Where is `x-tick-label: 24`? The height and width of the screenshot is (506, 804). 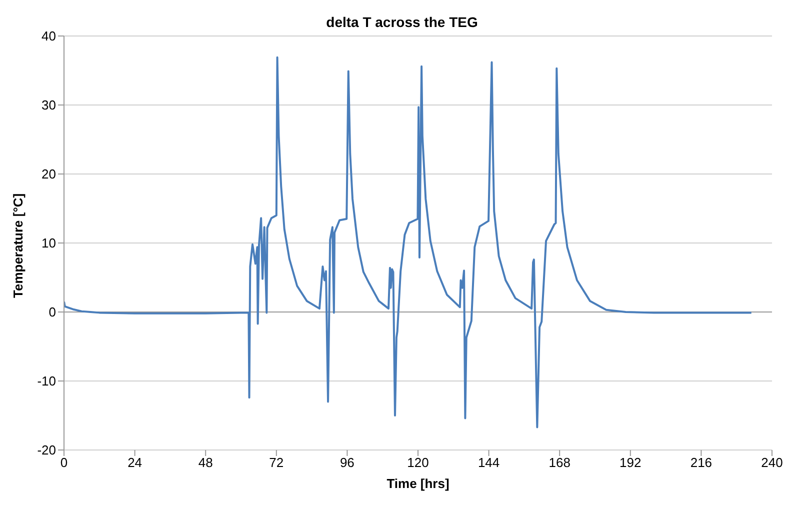
x-tick-label: 24 is located at coordinates (135, 462).